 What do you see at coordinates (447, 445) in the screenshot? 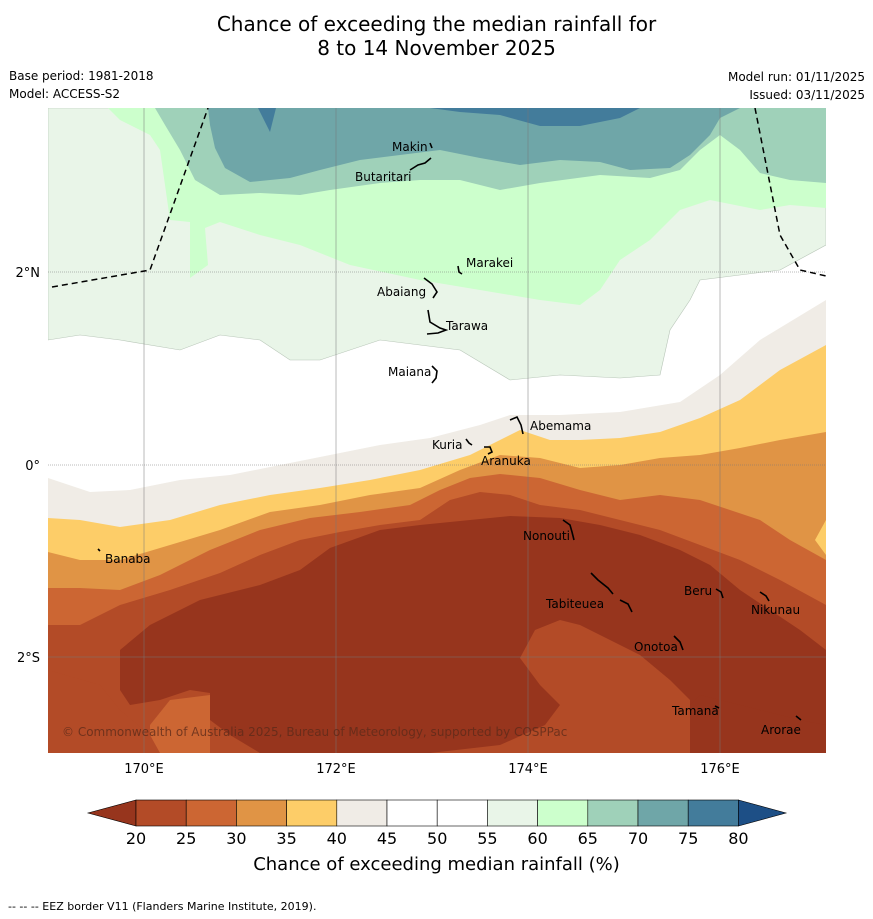
I see `label-kuria: Kuria` at bounding box center [447, 445].